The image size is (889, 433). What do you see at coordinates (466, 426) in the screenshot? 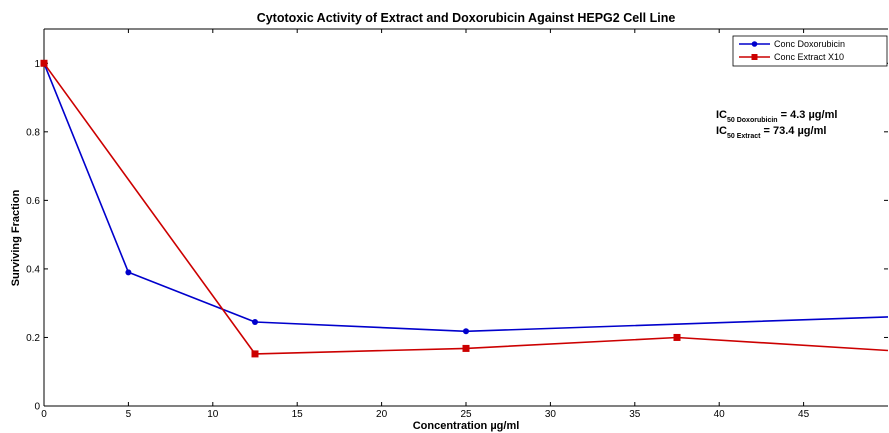
I see `x-axis-title: Concentration µg/ml` at bounding box center [466, 426].